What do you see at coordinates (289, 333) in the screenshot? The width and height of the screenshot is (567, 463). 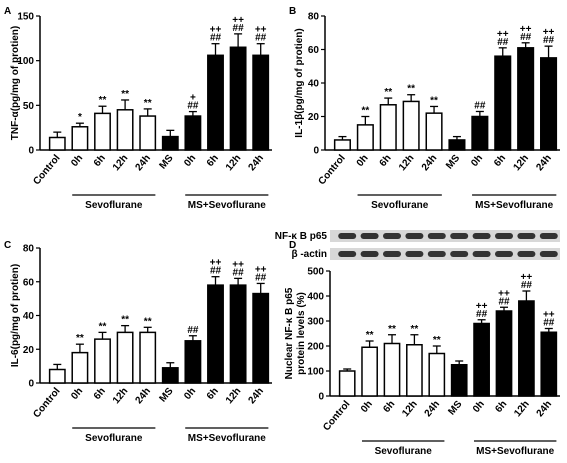 I see `y-axis-label: Nuclear NF-κ B p65` at bounding box center [289, 333].